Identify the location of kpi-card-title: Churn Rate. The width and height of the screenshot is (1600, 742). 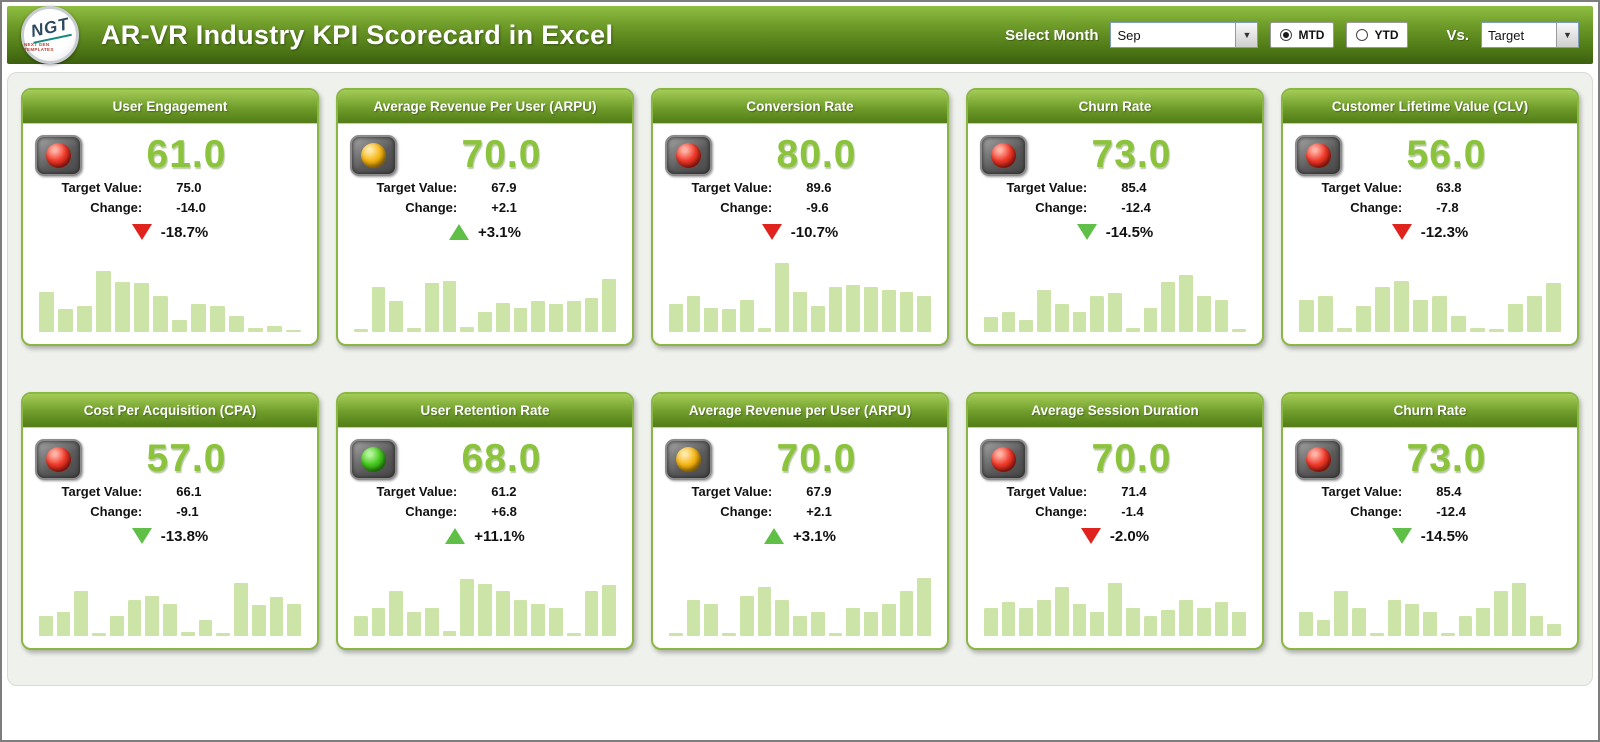
(1115, 107).